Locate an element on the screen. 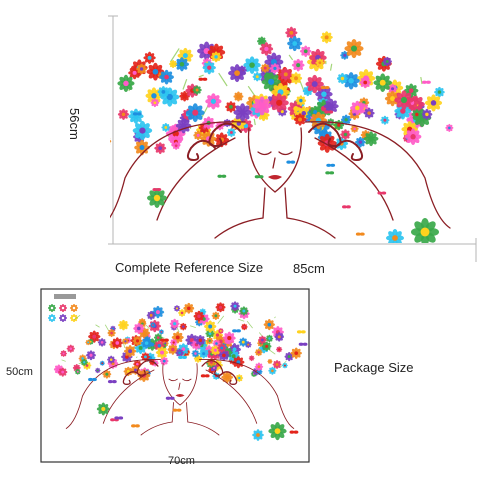 This screenshot has width=500, height=500. package-size-caption: Package Size is located at coordinates (374, 367).